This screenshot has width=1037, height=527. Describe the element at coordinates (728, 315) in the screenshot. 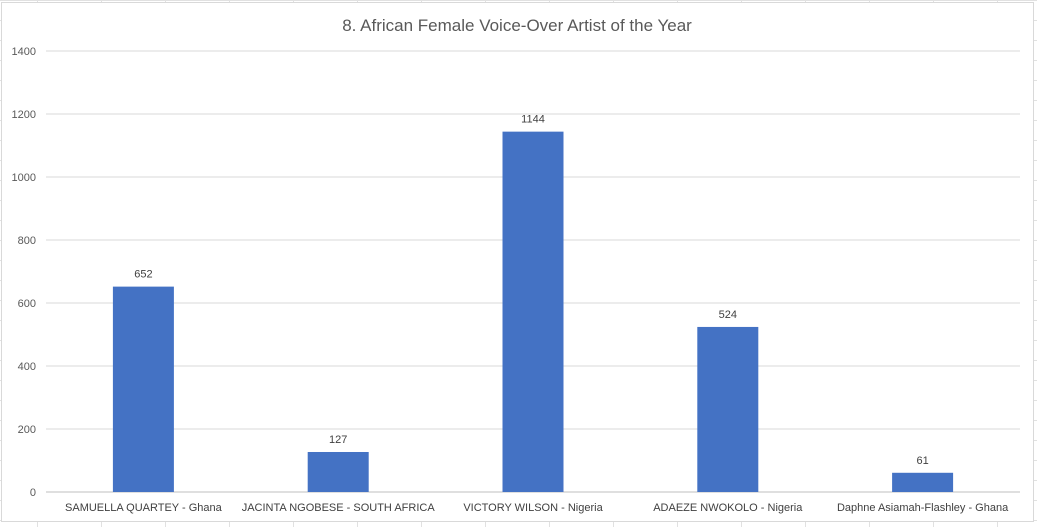

I see `data-label: 524` at that location.